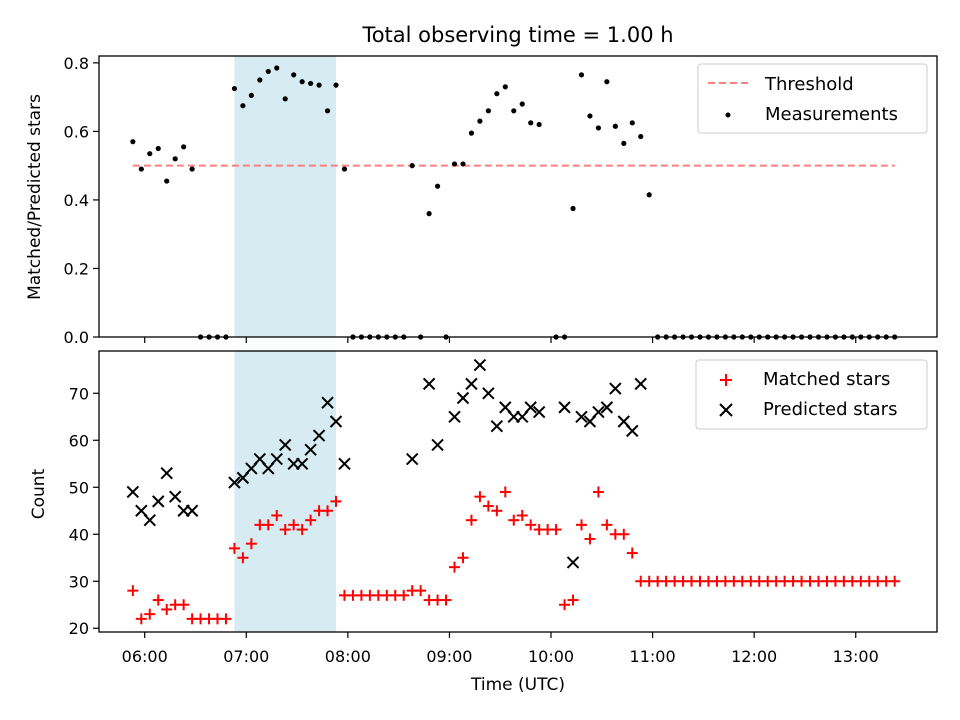 This screenshot has width=960, height=720. What do you see at coordinates (79, 393) in the screenshot?
I see `y-tick-label: 70` at bounding box center [79, 393].